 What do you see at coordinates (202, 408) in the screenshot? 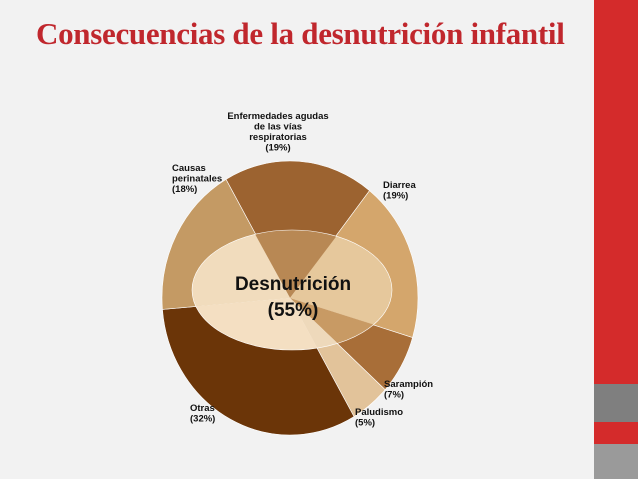
I see `label-line: Otras` at bounding box center [202, 408].